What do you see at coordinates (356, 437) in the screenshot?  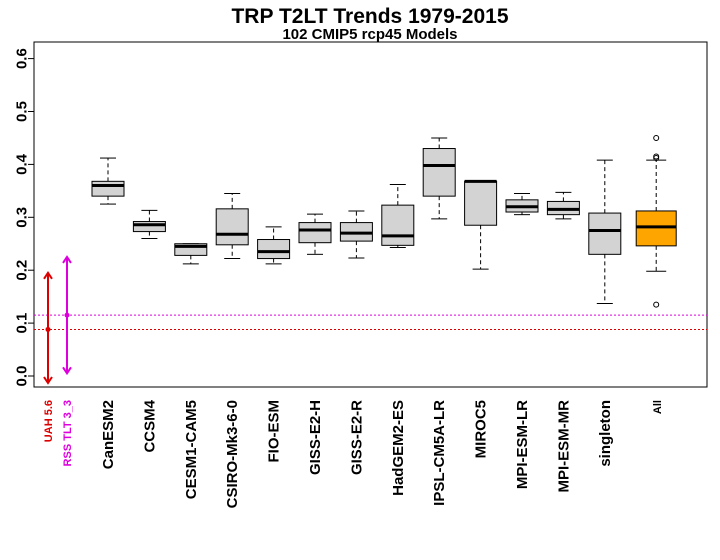 I see `x-category-label: GISS-E2-R` at bounding box center [356, 437].